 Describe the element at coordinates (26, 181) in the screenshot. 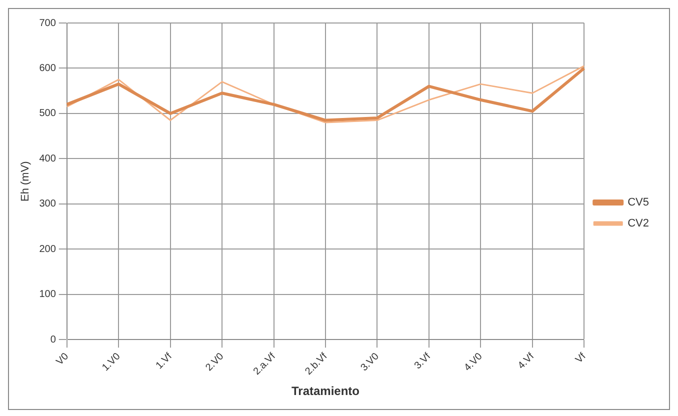

I see `y-axis-title: Eh (mV)` at that location.